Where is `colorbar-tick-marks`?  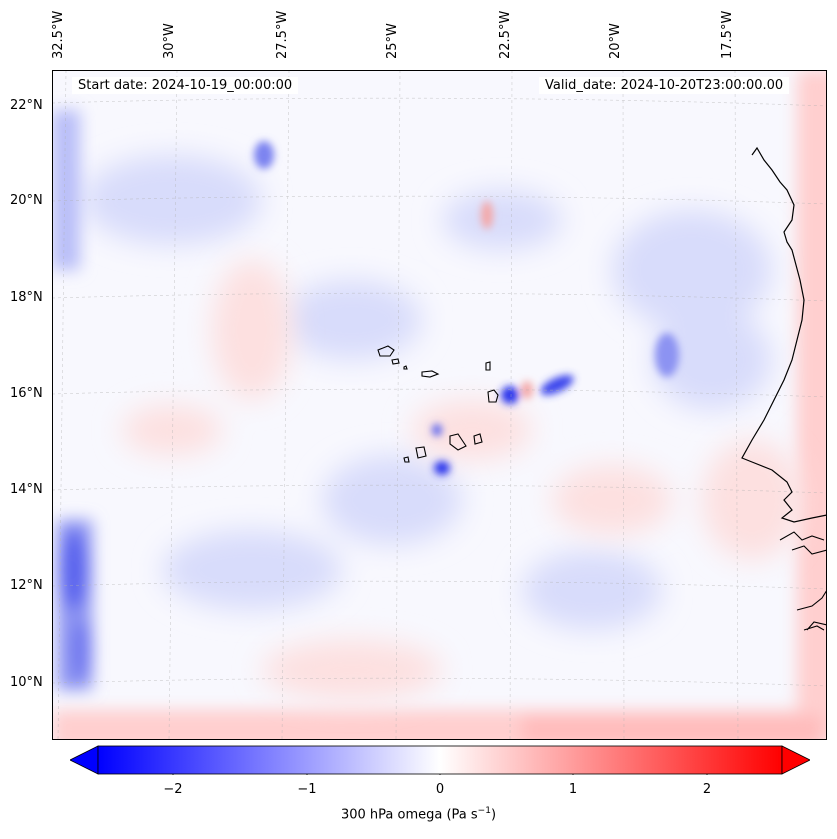 colorbar-tick-marks is located at coordinates (440, 774).